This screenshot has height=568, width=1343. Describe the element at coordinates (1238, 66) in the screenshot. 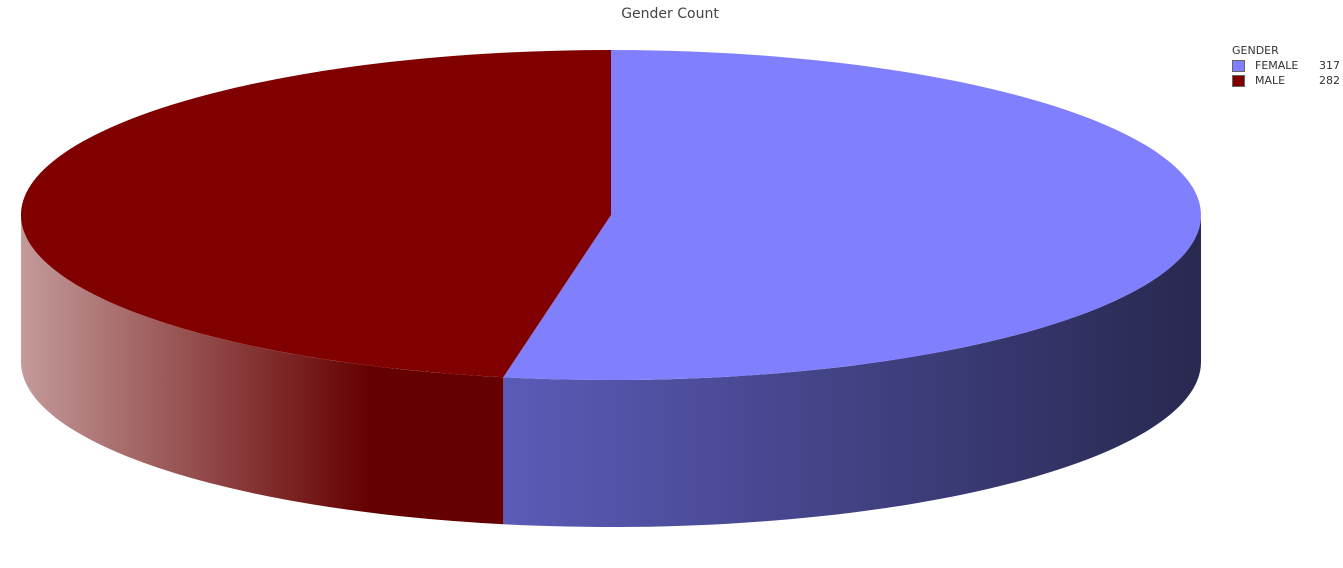

I see `legend-swatch-female` at that location.